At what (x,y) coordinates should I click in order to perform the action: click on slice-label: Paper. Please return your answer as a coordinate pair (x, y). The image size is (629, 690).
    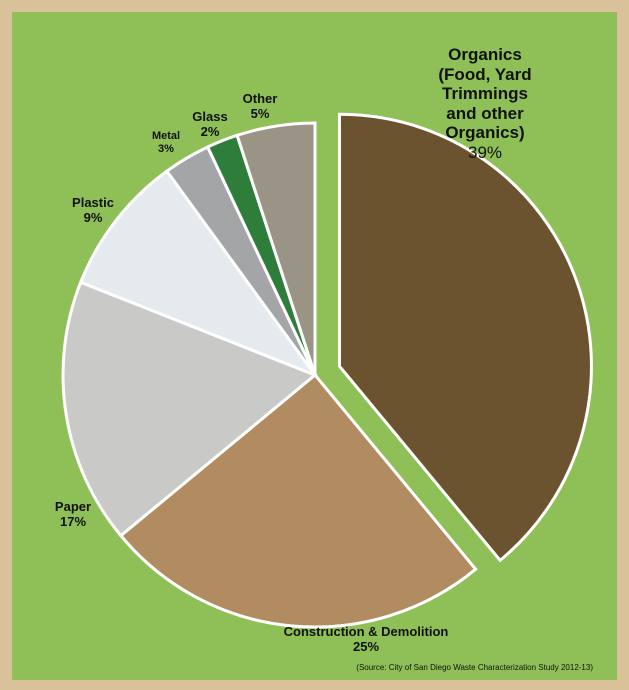
    Looking at the image, I should click on (73, 506).